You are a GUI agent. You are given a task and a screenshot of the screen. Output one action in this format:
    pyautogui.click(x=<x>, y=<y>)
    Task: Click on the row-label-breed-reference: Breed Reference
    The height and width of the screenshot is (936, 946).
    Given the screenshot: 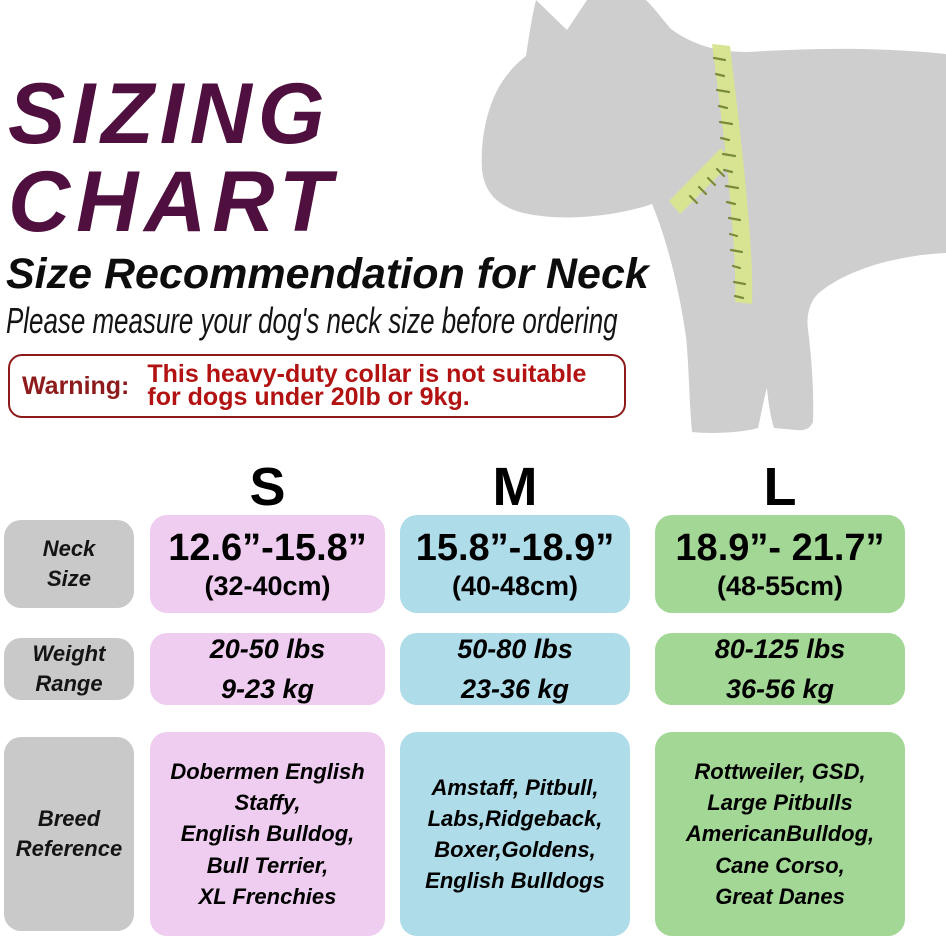 What is the action you would take?
    pyautogui.click(x=69, y=834)
    